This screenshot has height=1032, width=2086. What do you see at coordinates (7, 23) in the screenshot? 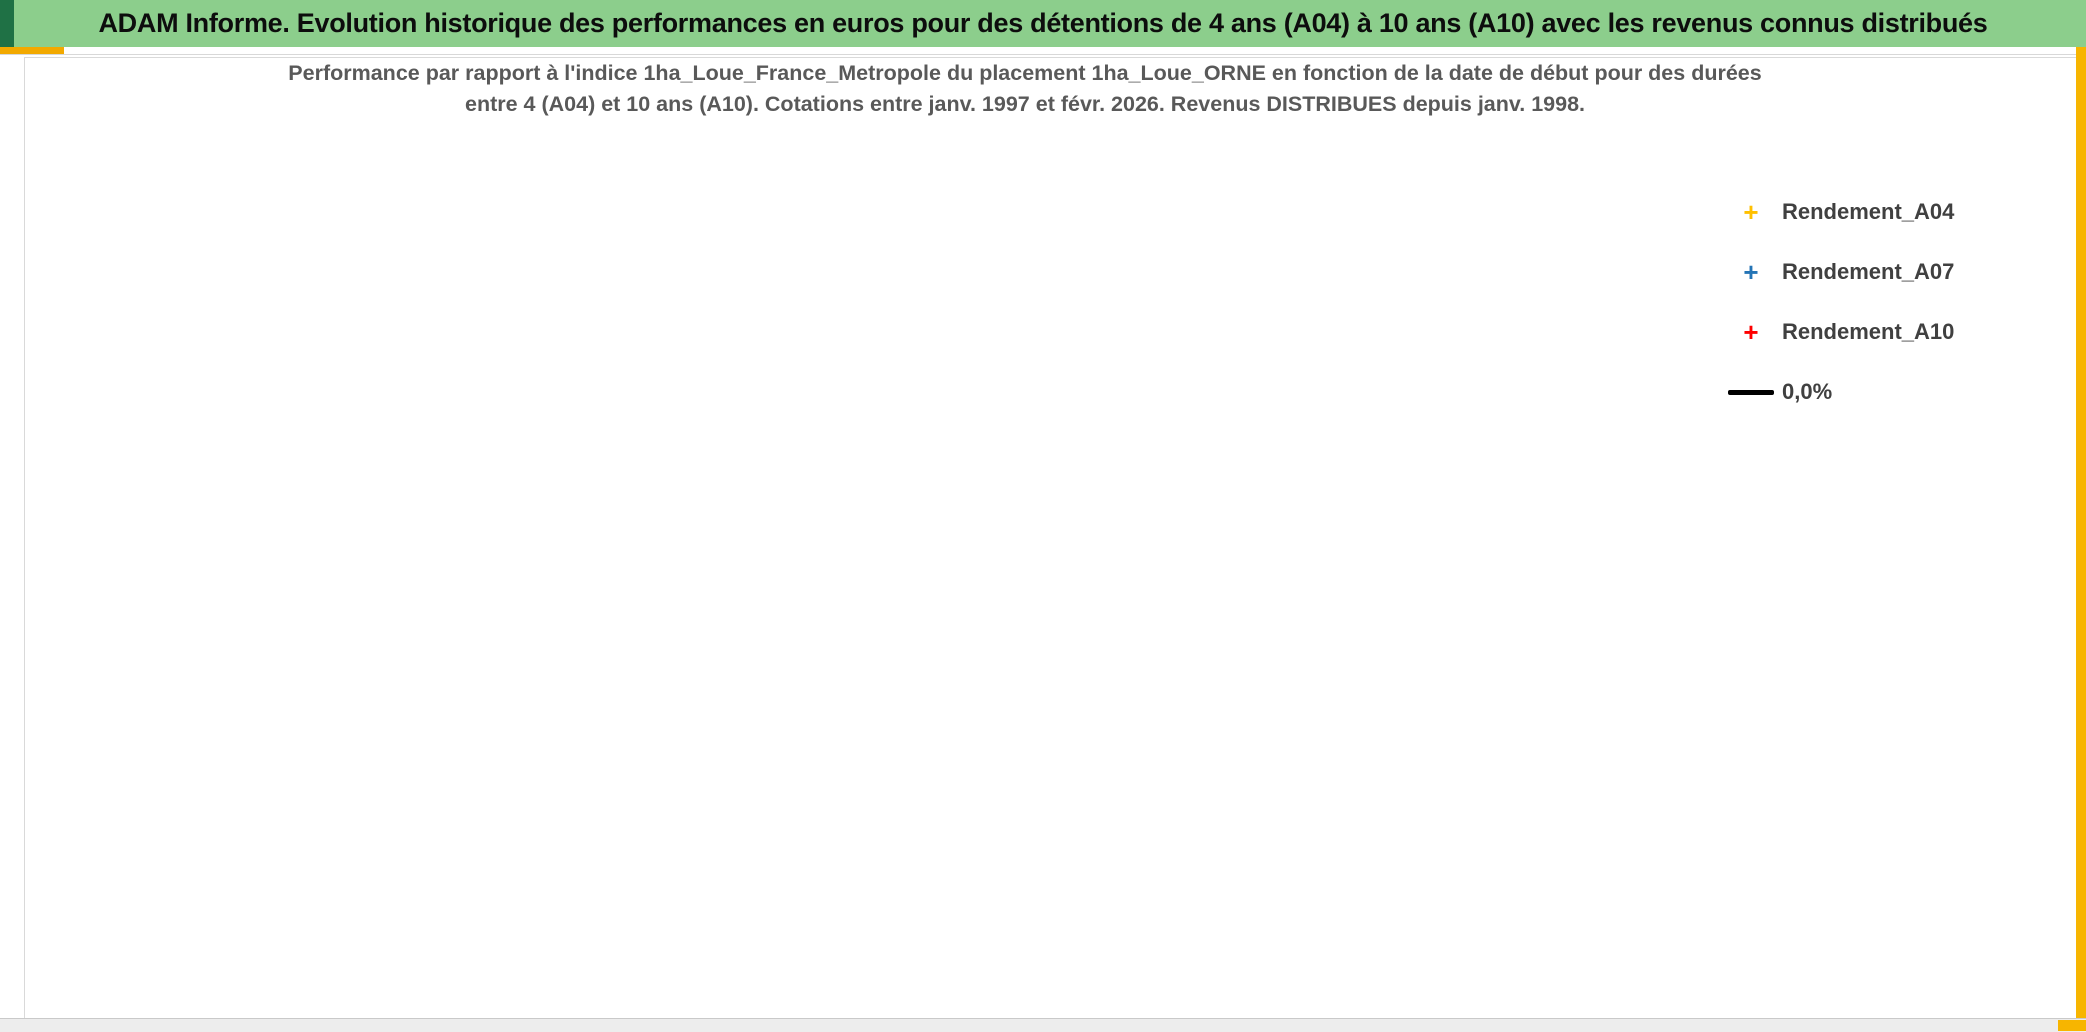
I see `corner-accent-teal` at bounding box center [7, 23].